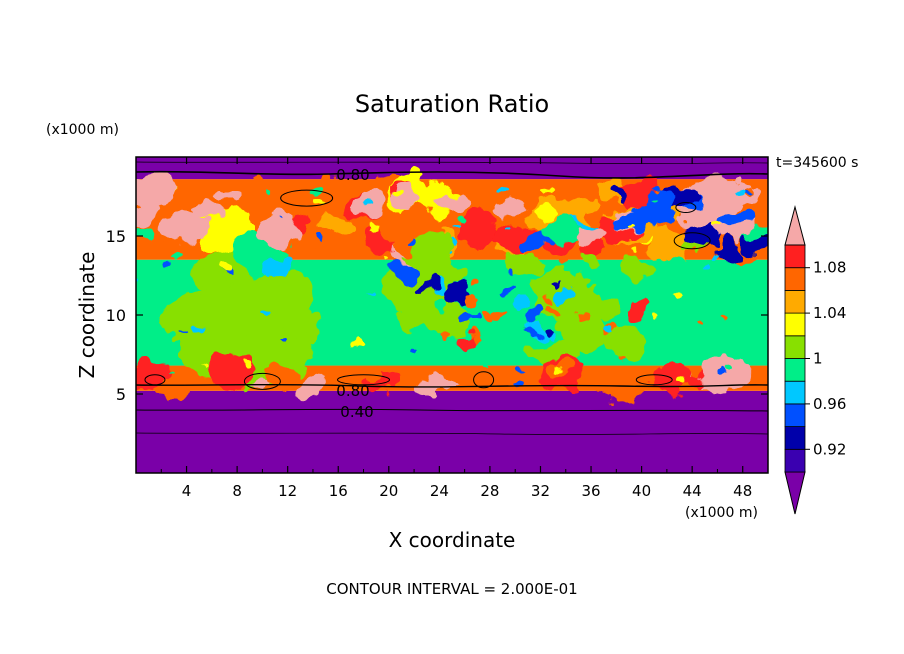  Describe the element at coordinates (829, 404) in the screenshot. I see `colorbar-label: 0.96` at that location.